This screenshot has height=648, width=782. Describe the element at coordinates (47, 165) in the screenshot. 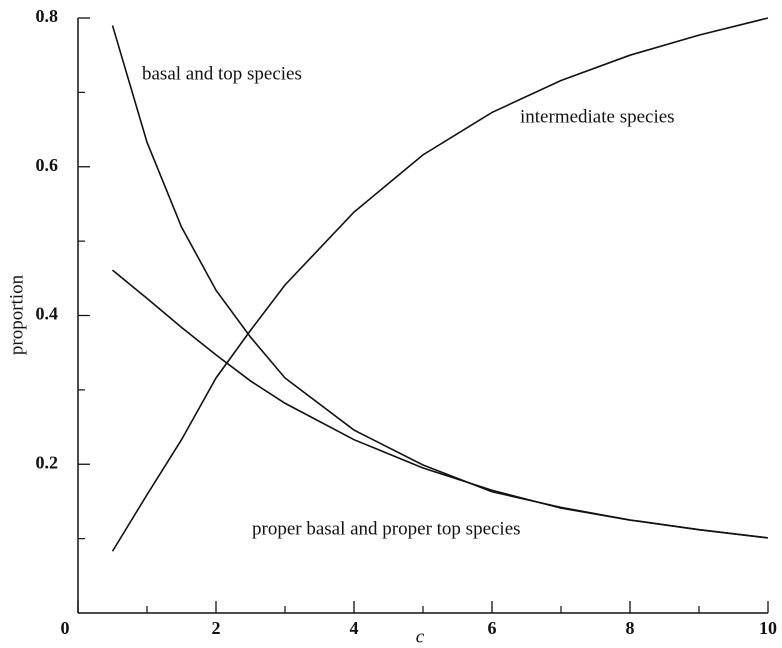

I see `y-tick-label: 0.6` at that location.